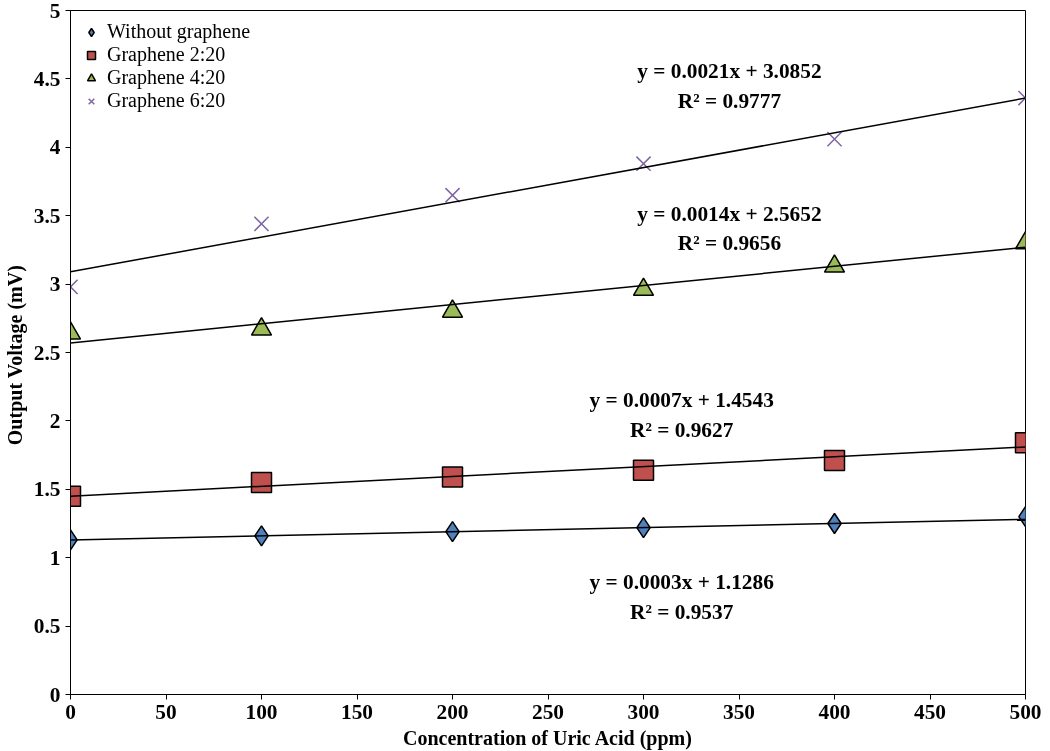  What do you see at coordinates (47, 215) in the screenshot?
I see `y-tick-label: 3.5` at bounding box center [47, 215].